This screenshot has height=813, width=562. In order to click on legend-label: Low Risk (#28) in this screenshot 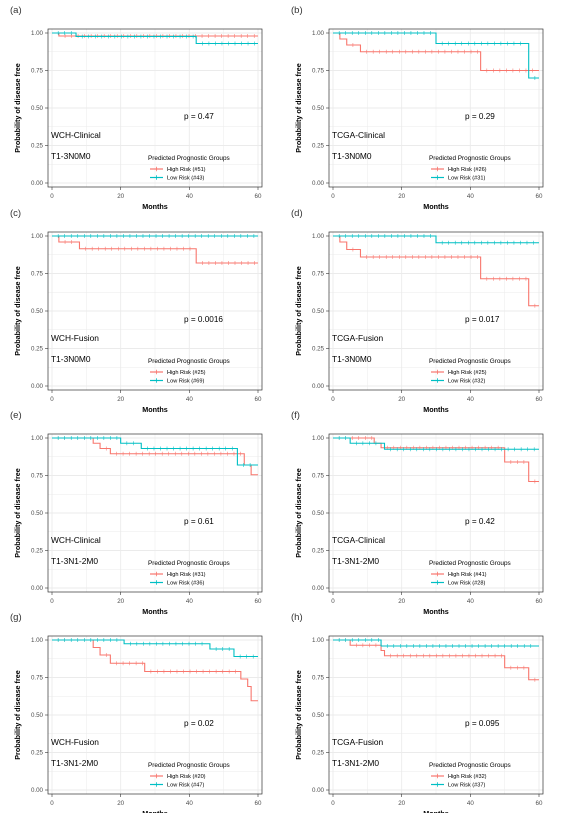, I will do `click(466, 584)`.